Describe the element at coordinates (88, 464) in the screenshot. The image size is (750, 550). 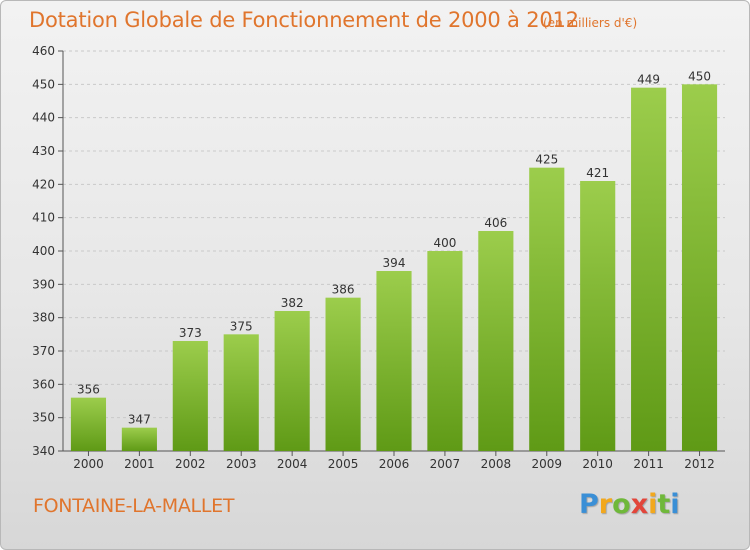
I see `x-tick-label: 2000` at that location.